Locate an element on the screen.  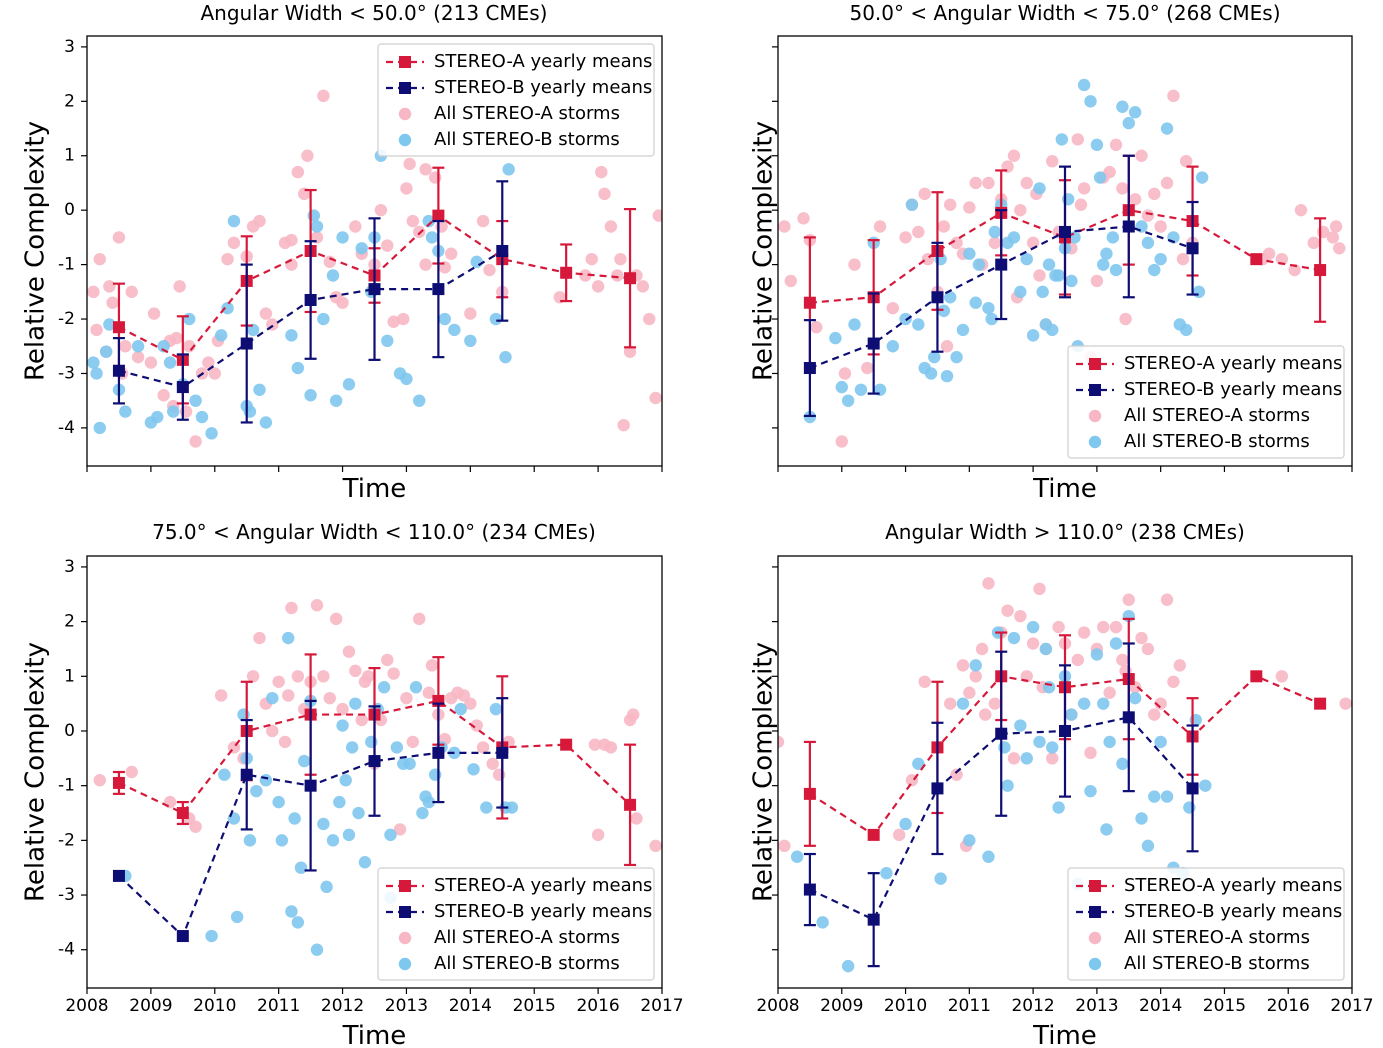
y-tick-label: 0 is located at coordinates (69, 731).